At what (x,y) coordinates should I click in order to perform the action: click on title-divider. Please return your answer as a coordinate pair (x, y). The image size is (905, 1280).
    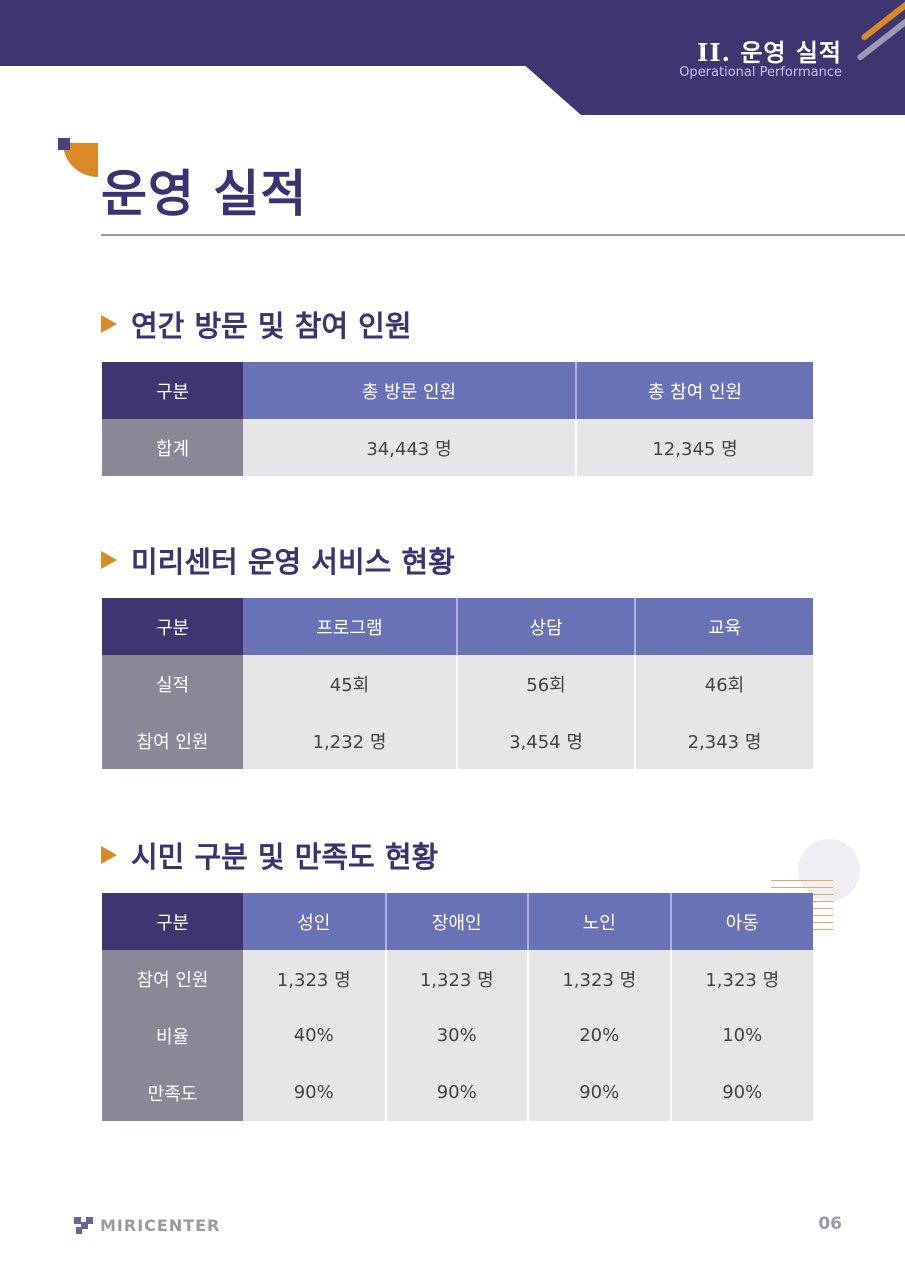
    Looking at the image, I should click on (503, 235).